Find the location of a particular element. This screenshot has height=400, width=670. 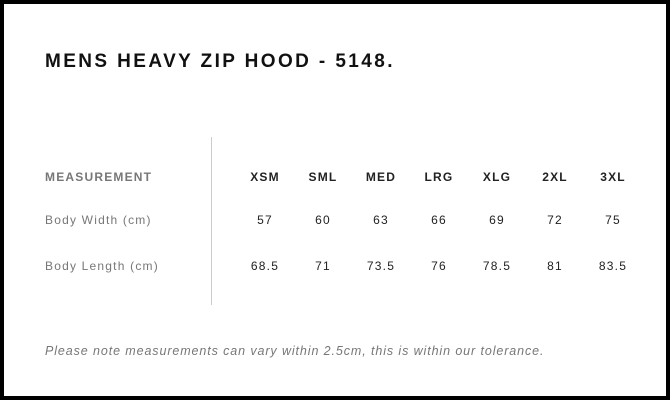

measurement-value: 72 is located at coordinates (555, 220).